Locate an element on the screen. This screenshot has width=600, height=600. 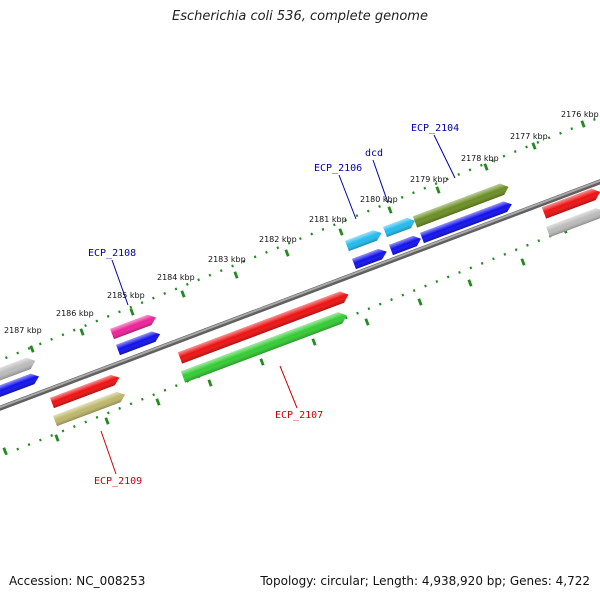
gene-dcd-shading is located at coordinates (399, 227).